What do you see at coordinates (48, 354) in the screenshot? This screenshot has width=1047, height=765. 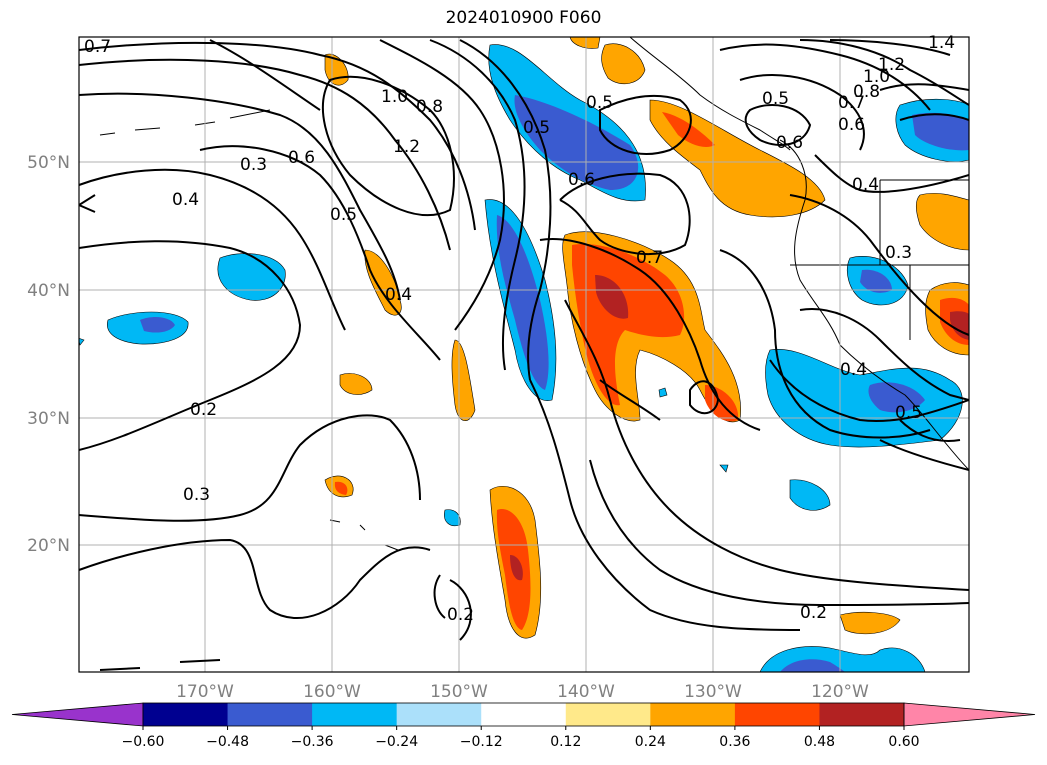 I see `latitude-labels: 50°N 40°N 30°N 20°N` at bounding box center [48, 354].